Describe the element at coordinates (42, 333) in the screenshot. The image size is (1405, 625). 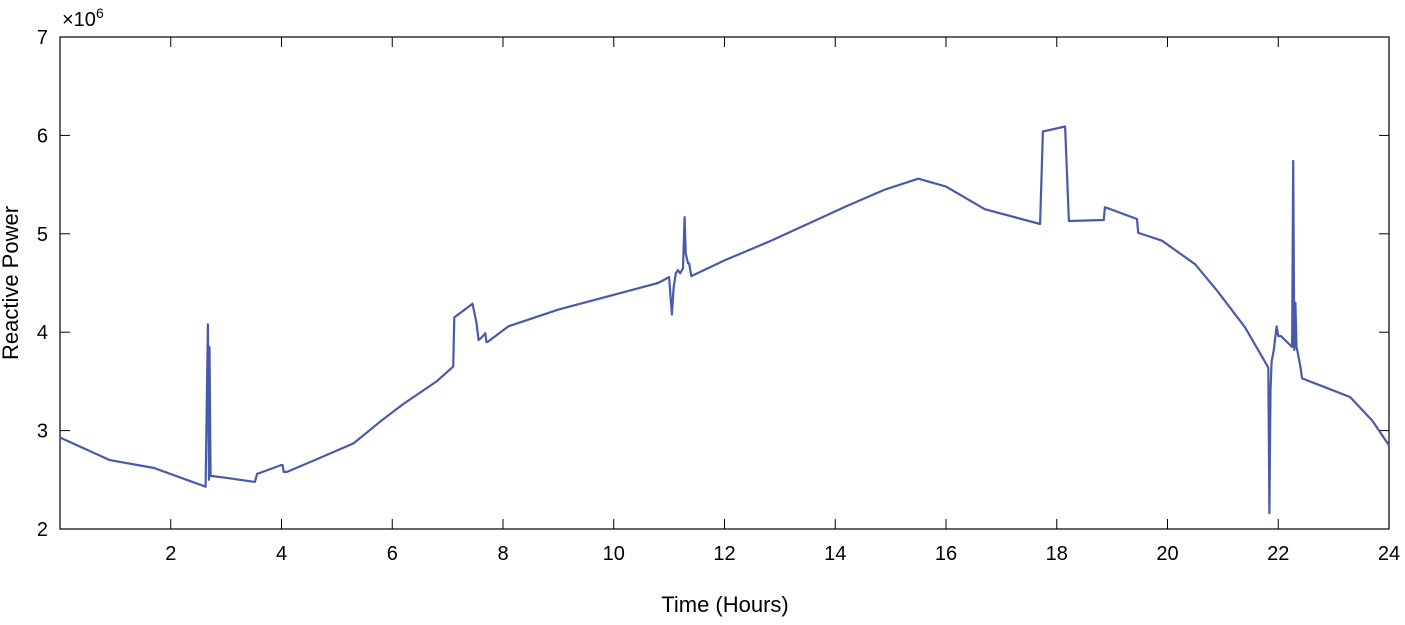
I see `y-tick-label: 4` at that location.